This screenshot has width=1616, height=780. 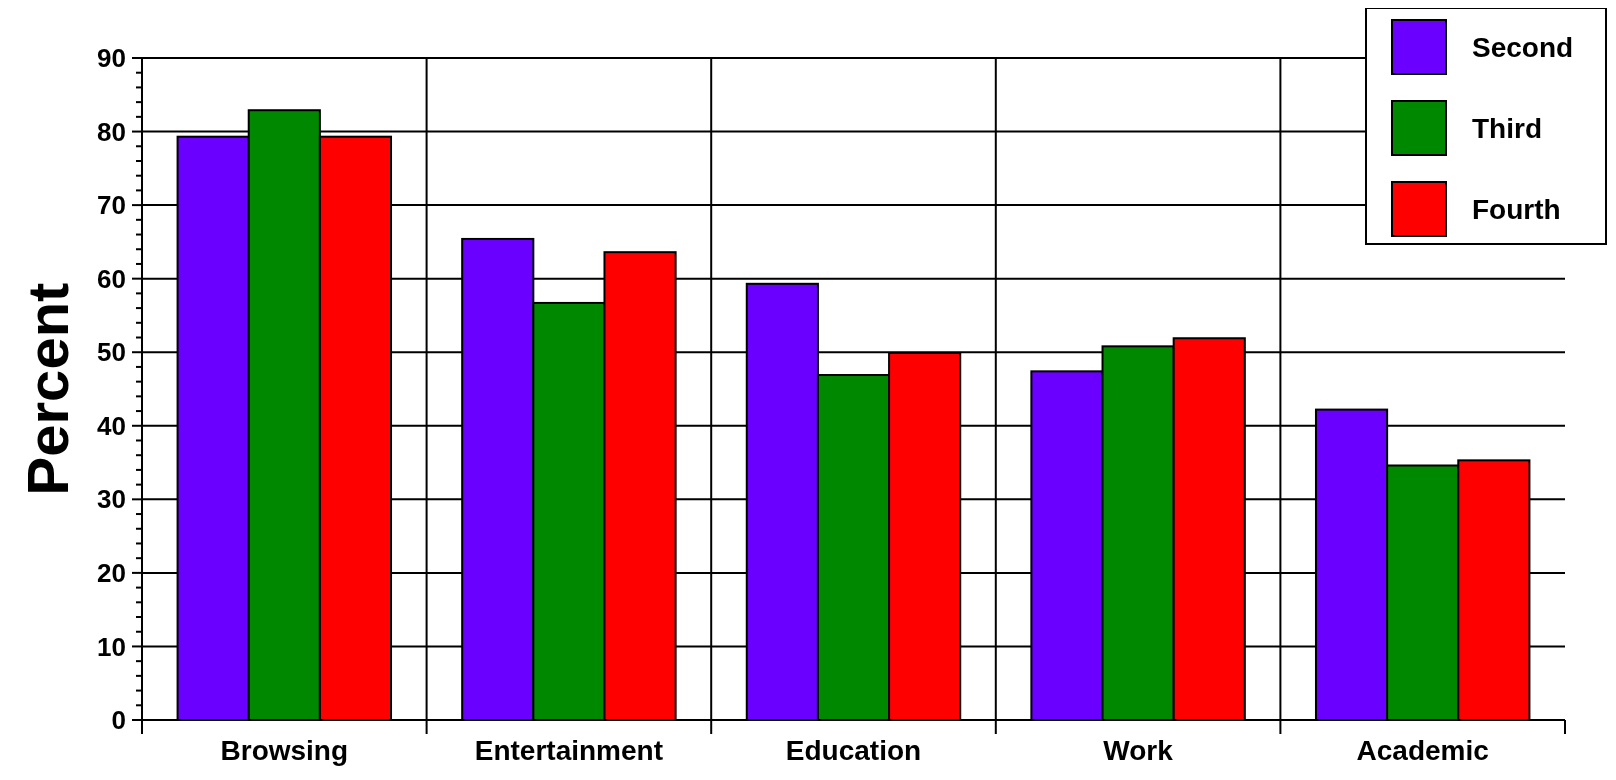 I want to click on legend-label: Third, so click(x=1507, y=128).